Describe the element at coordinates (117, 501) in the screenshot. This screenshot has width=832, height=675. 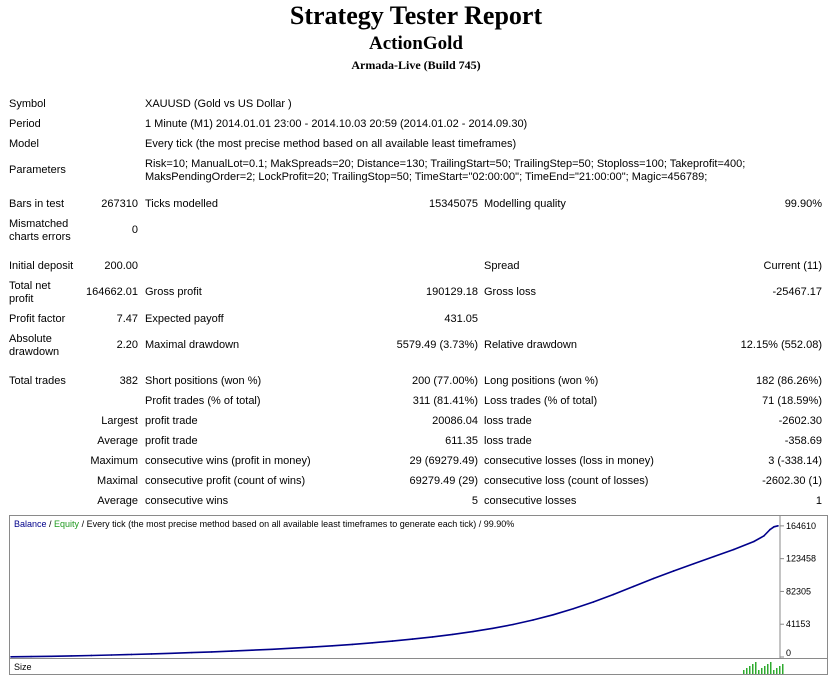
I see `average-cons-label: Average` at that location.